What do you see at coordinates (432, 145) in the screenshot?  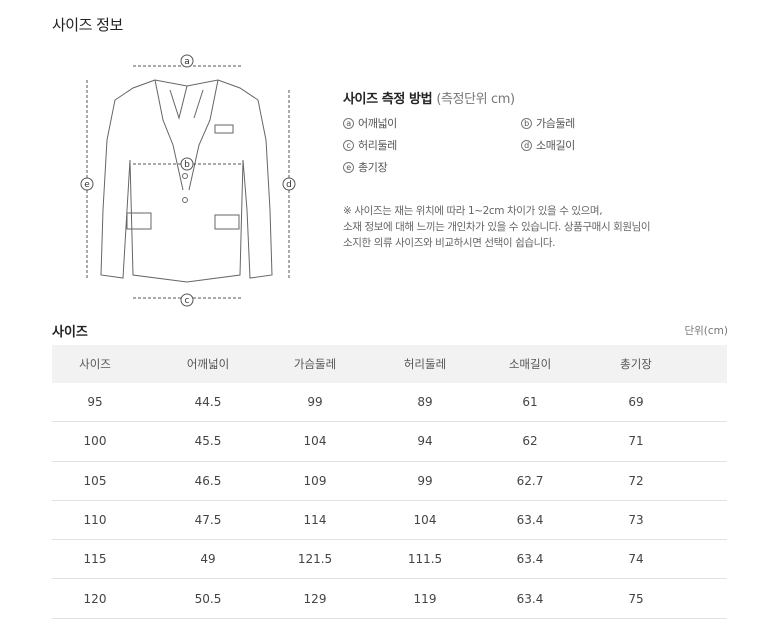 I see `legend-item: c 허리둘레` at bounding box center [432, 145].